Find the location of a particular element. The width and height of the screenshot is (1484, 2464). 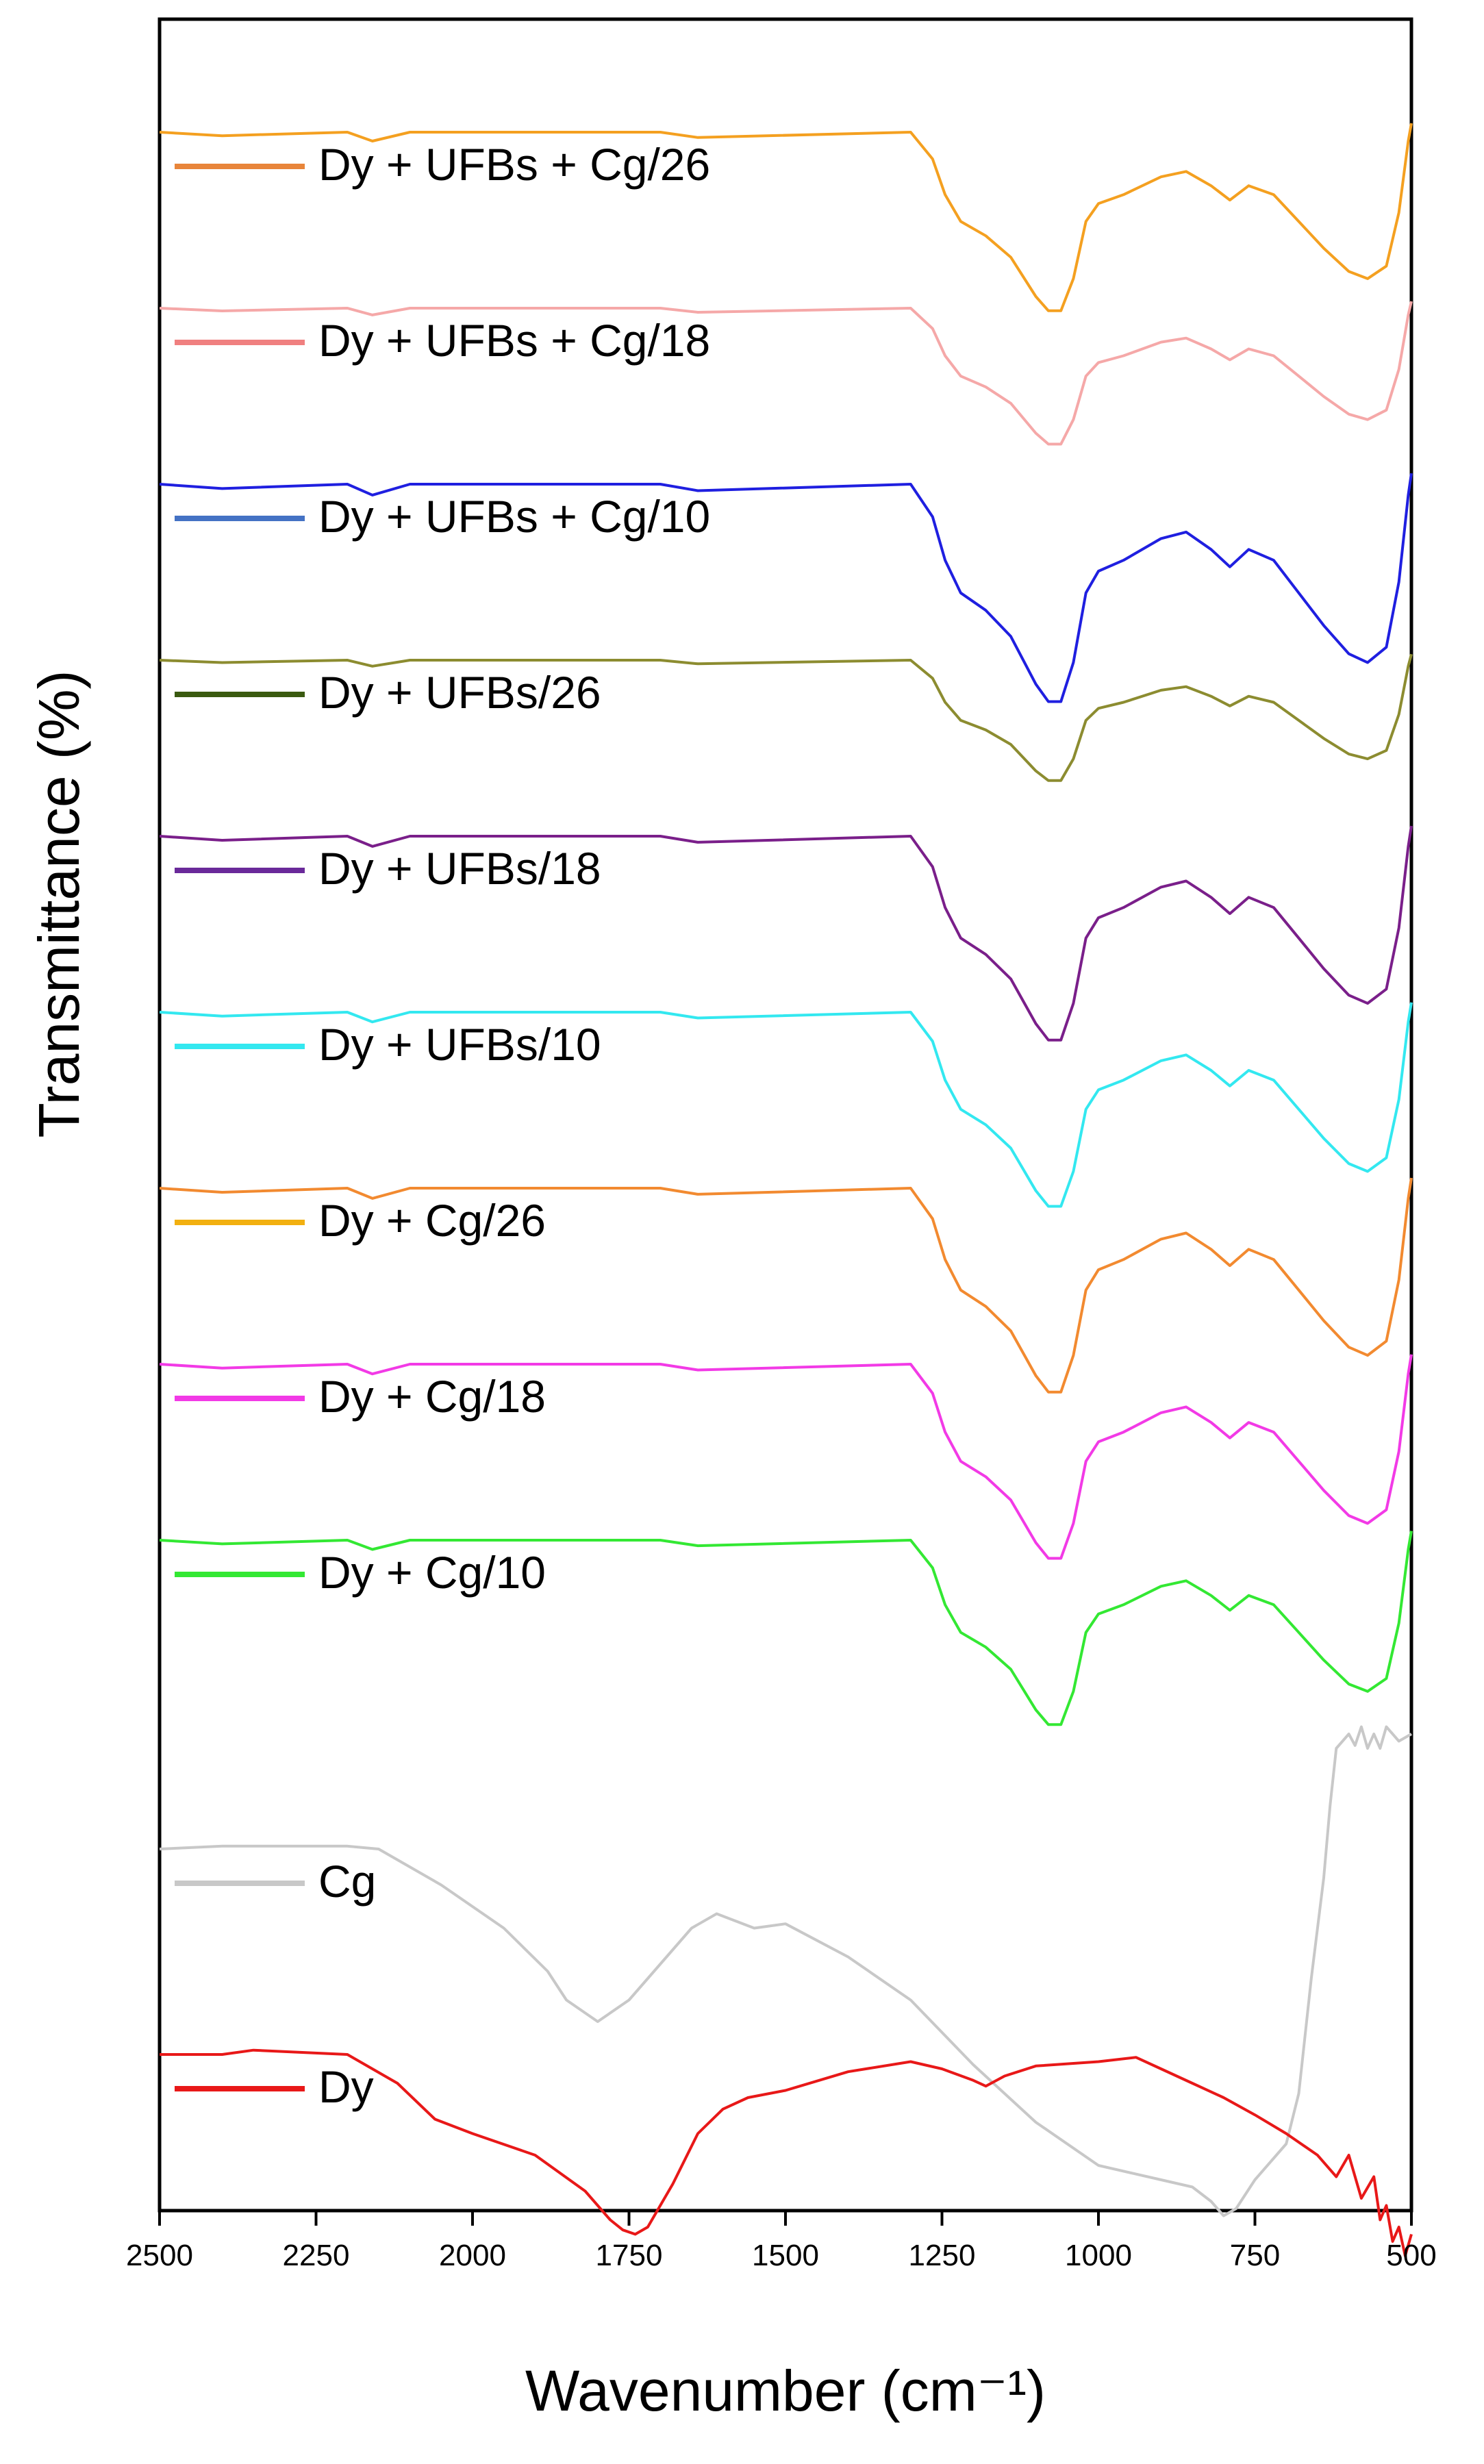

legend-label: Dy + UFBs + Cg/26 is located at coordinates (514, 164).